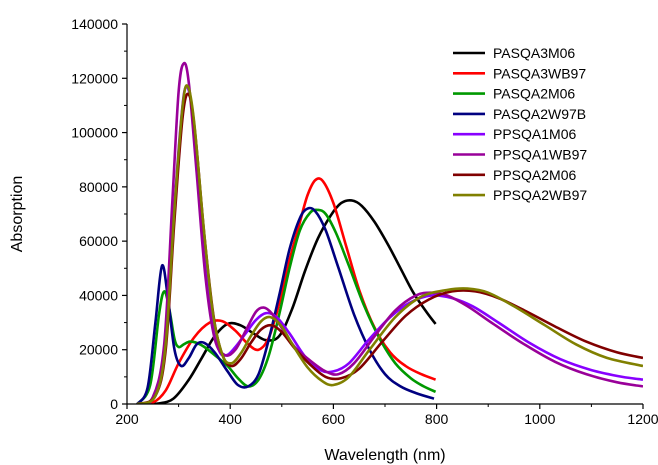  What do you see at coordinates (534, 134) in the screenshot?
I see `legend-entry-label: PPSQA1M06` at bounding box center [534, 134].